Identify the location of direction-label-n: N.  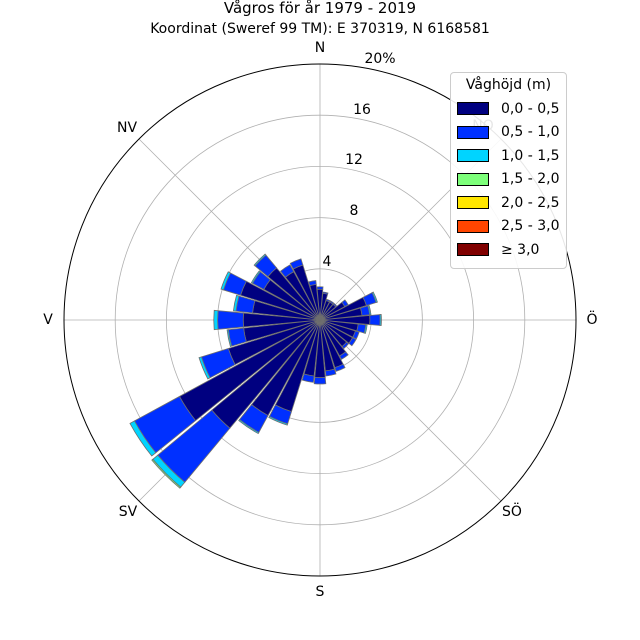
(320, 48).